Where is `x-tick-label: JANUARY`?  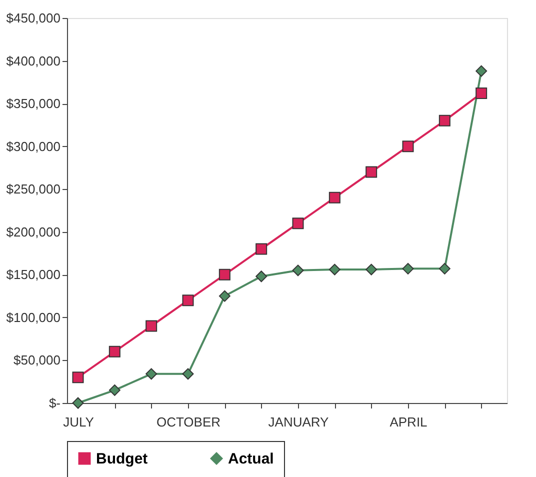 x-tick-label: JANUARY is located at coordinates (299, 422).